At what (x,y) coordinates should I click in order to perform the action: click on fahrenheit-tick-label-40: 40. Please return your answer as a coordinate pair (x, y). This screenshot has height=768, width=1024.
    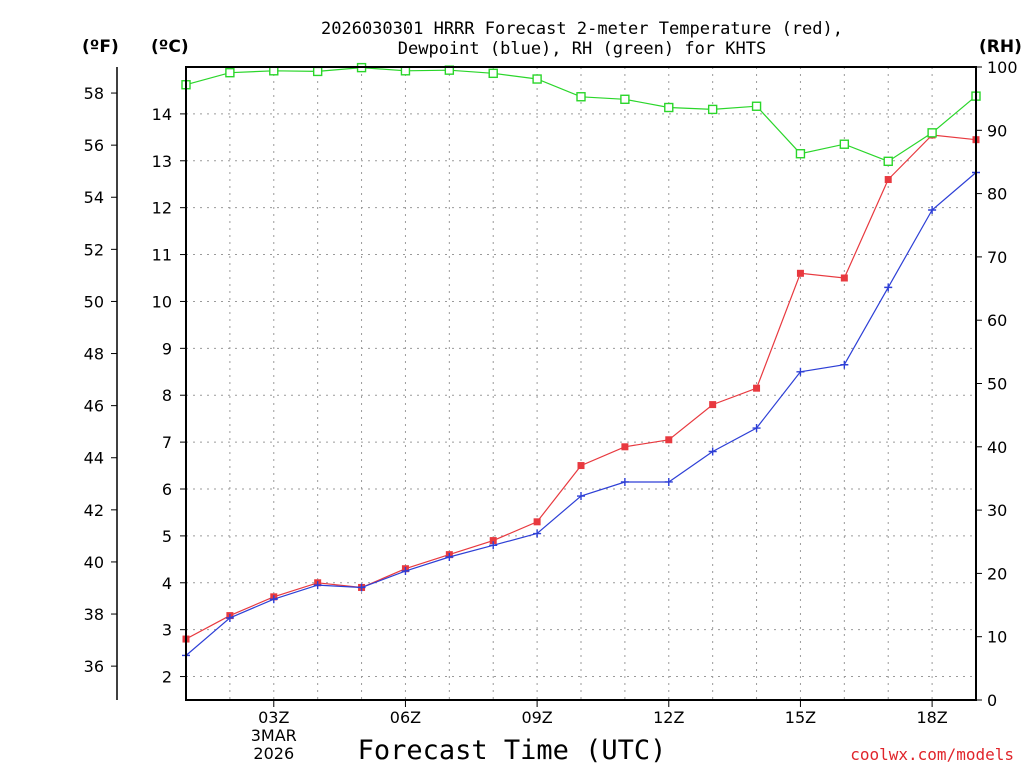
    Looking at the image, I should click on (94, 562).